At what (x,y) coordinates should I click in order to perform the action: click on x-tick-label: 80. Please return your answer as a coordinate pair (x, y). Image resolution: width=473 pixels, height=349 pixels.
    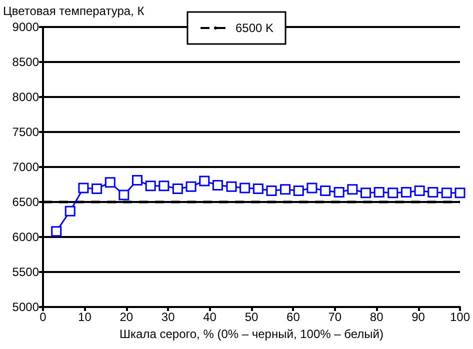
    Looking at the image, I should click on (377, 317).